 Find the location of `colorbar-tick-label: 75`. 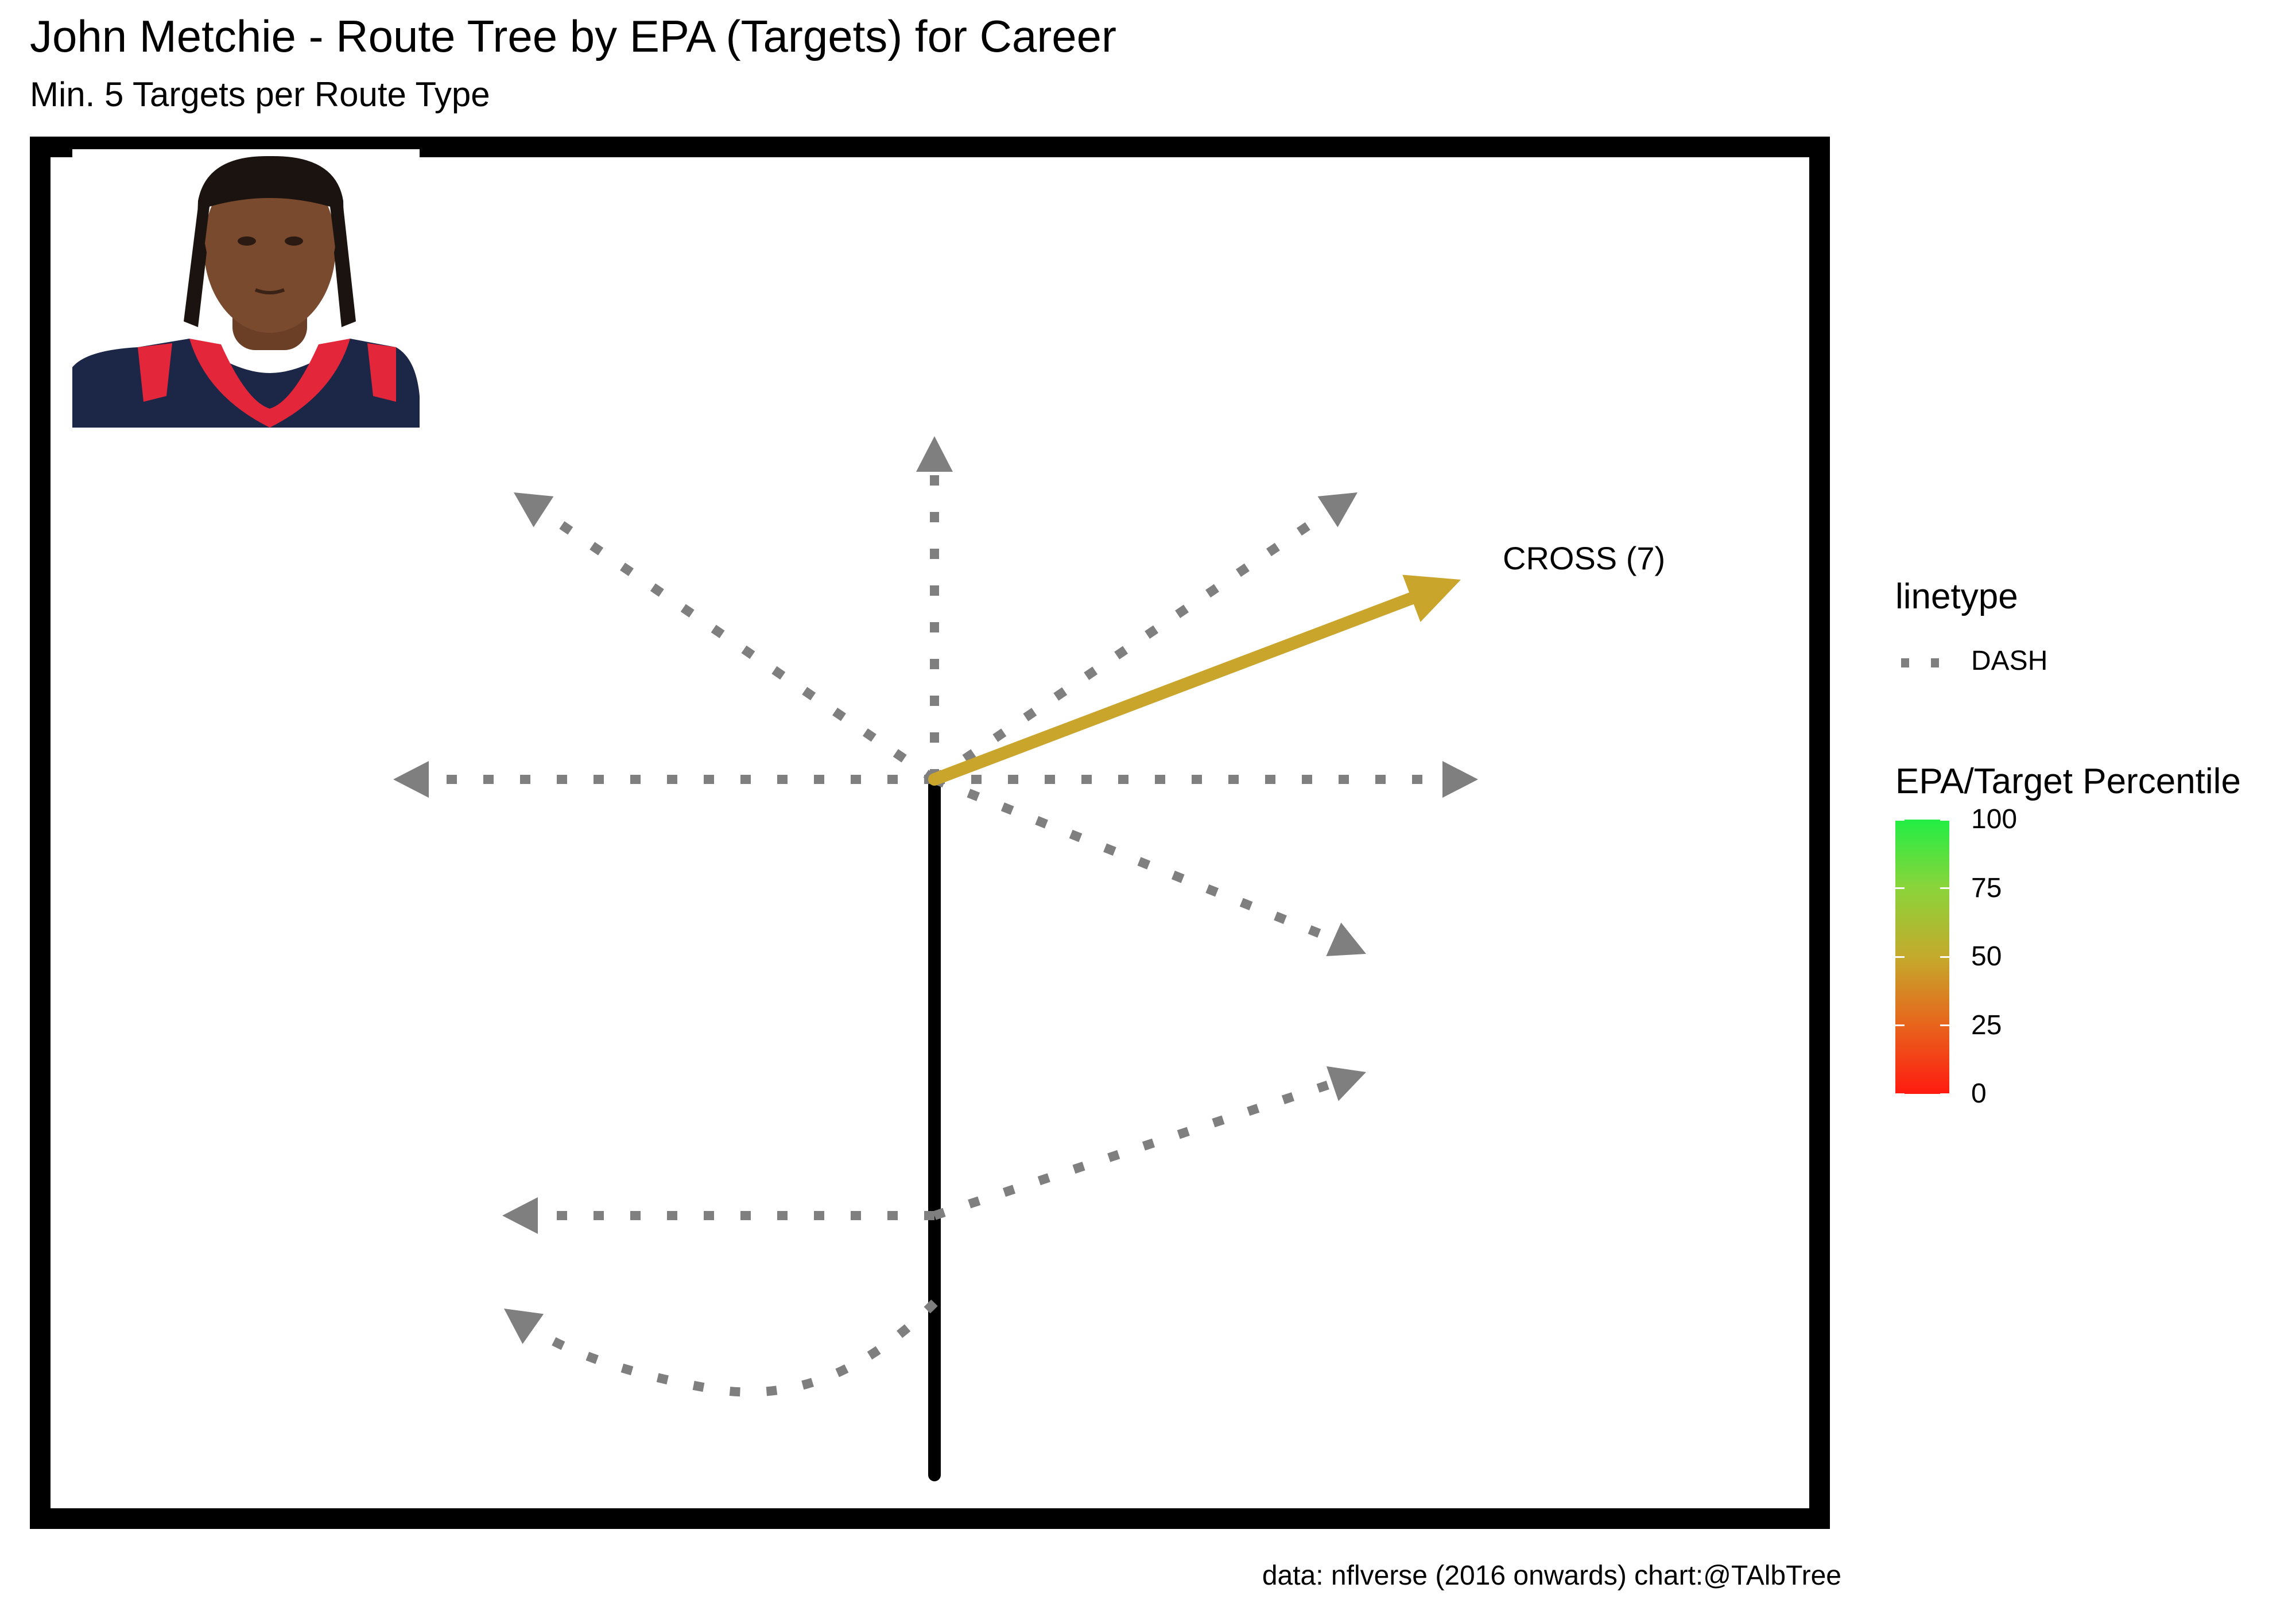

colorbar-tick-label: 75 is located at coordinates (1986, 887).